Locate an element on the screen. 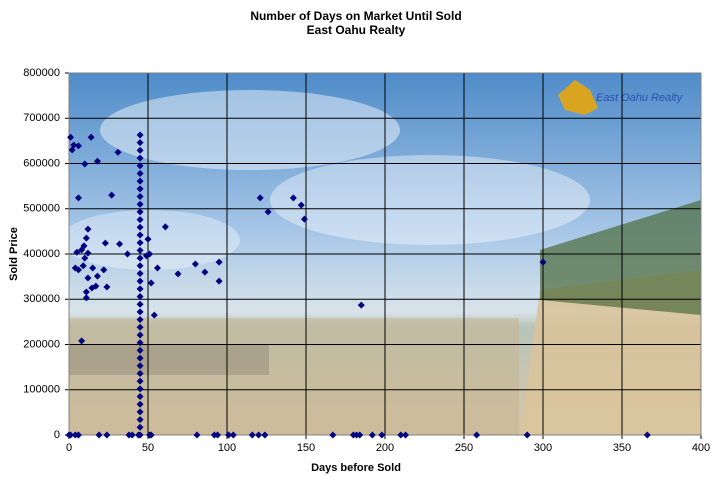  y-tick-label: 600000 is located at coordinates (41, 163).